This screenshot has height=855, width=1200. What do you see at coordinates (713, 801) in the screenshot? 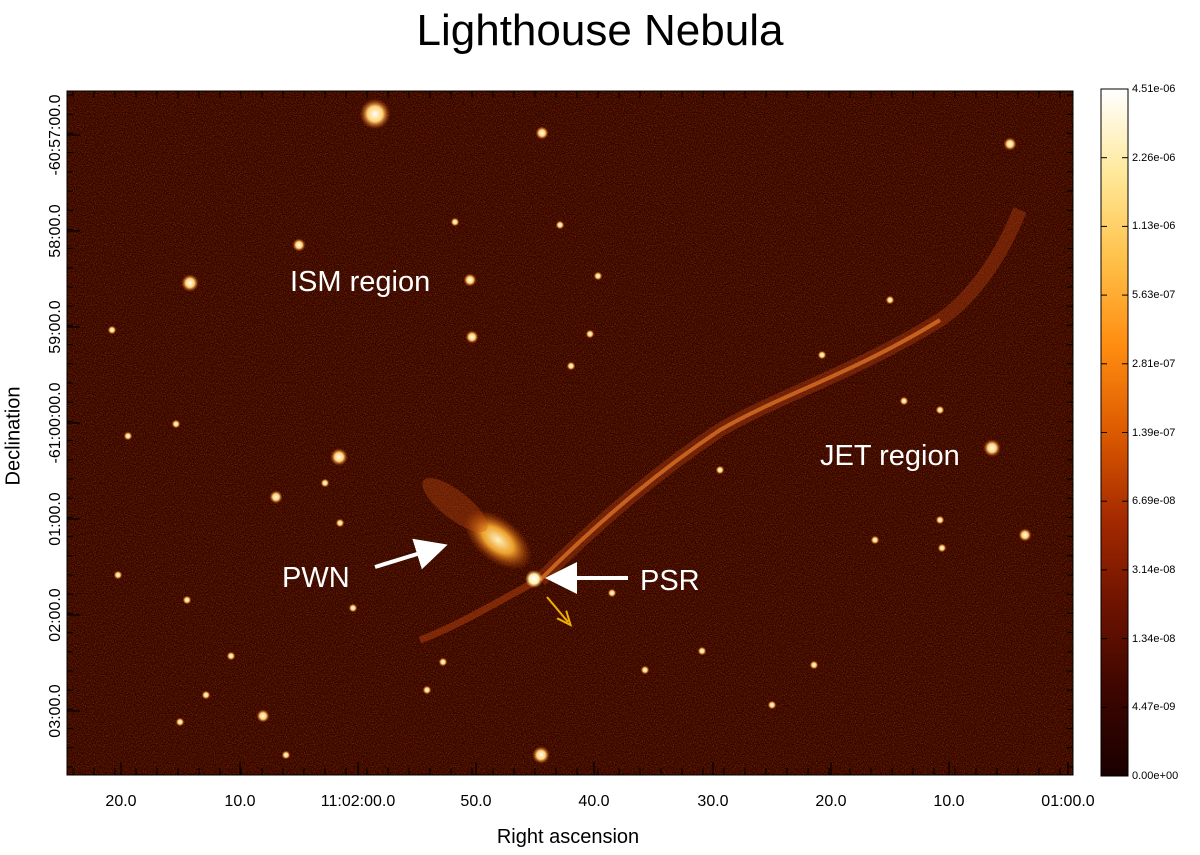
I see `x-tick-label: 30.0` at bounding box center [713, 801].